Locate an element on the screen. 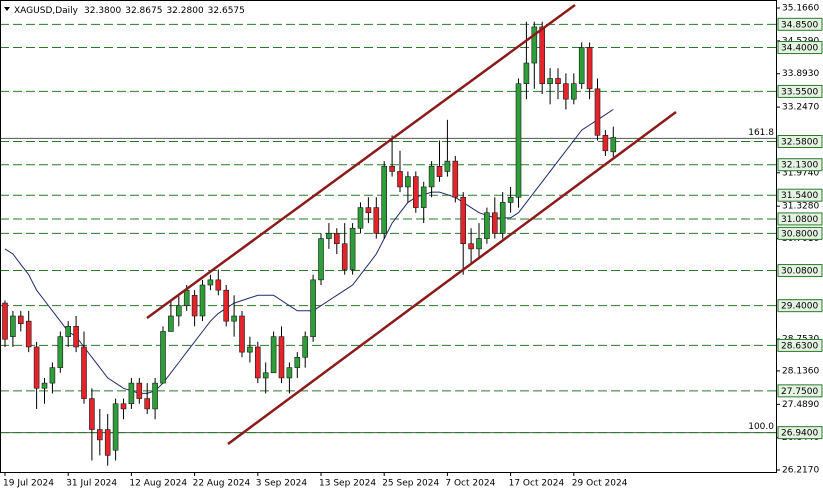 Image resolution: width=823 pixels, height=495 pixels. high: 32.8675 is located at coordinates (143, 11).